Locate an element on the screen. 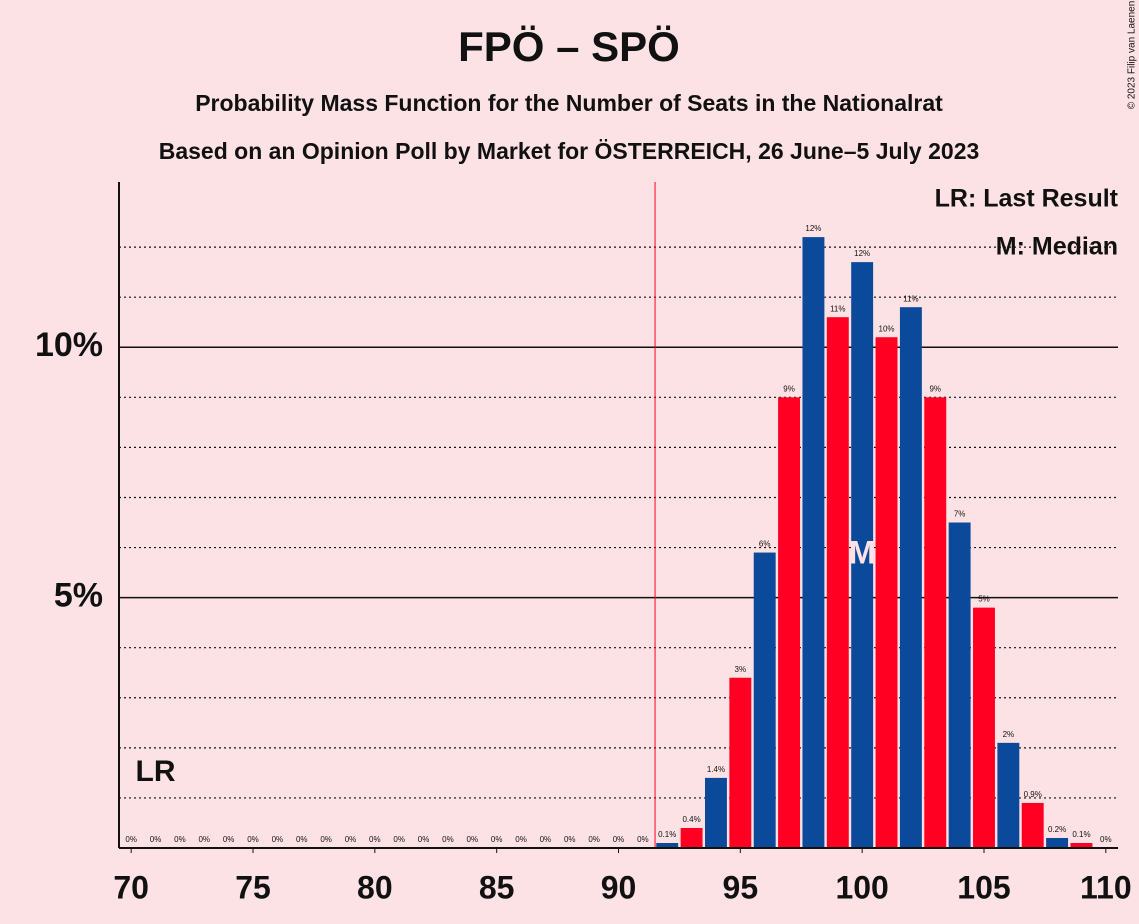  value-label: 2% is located at coordinates (1009, 734).